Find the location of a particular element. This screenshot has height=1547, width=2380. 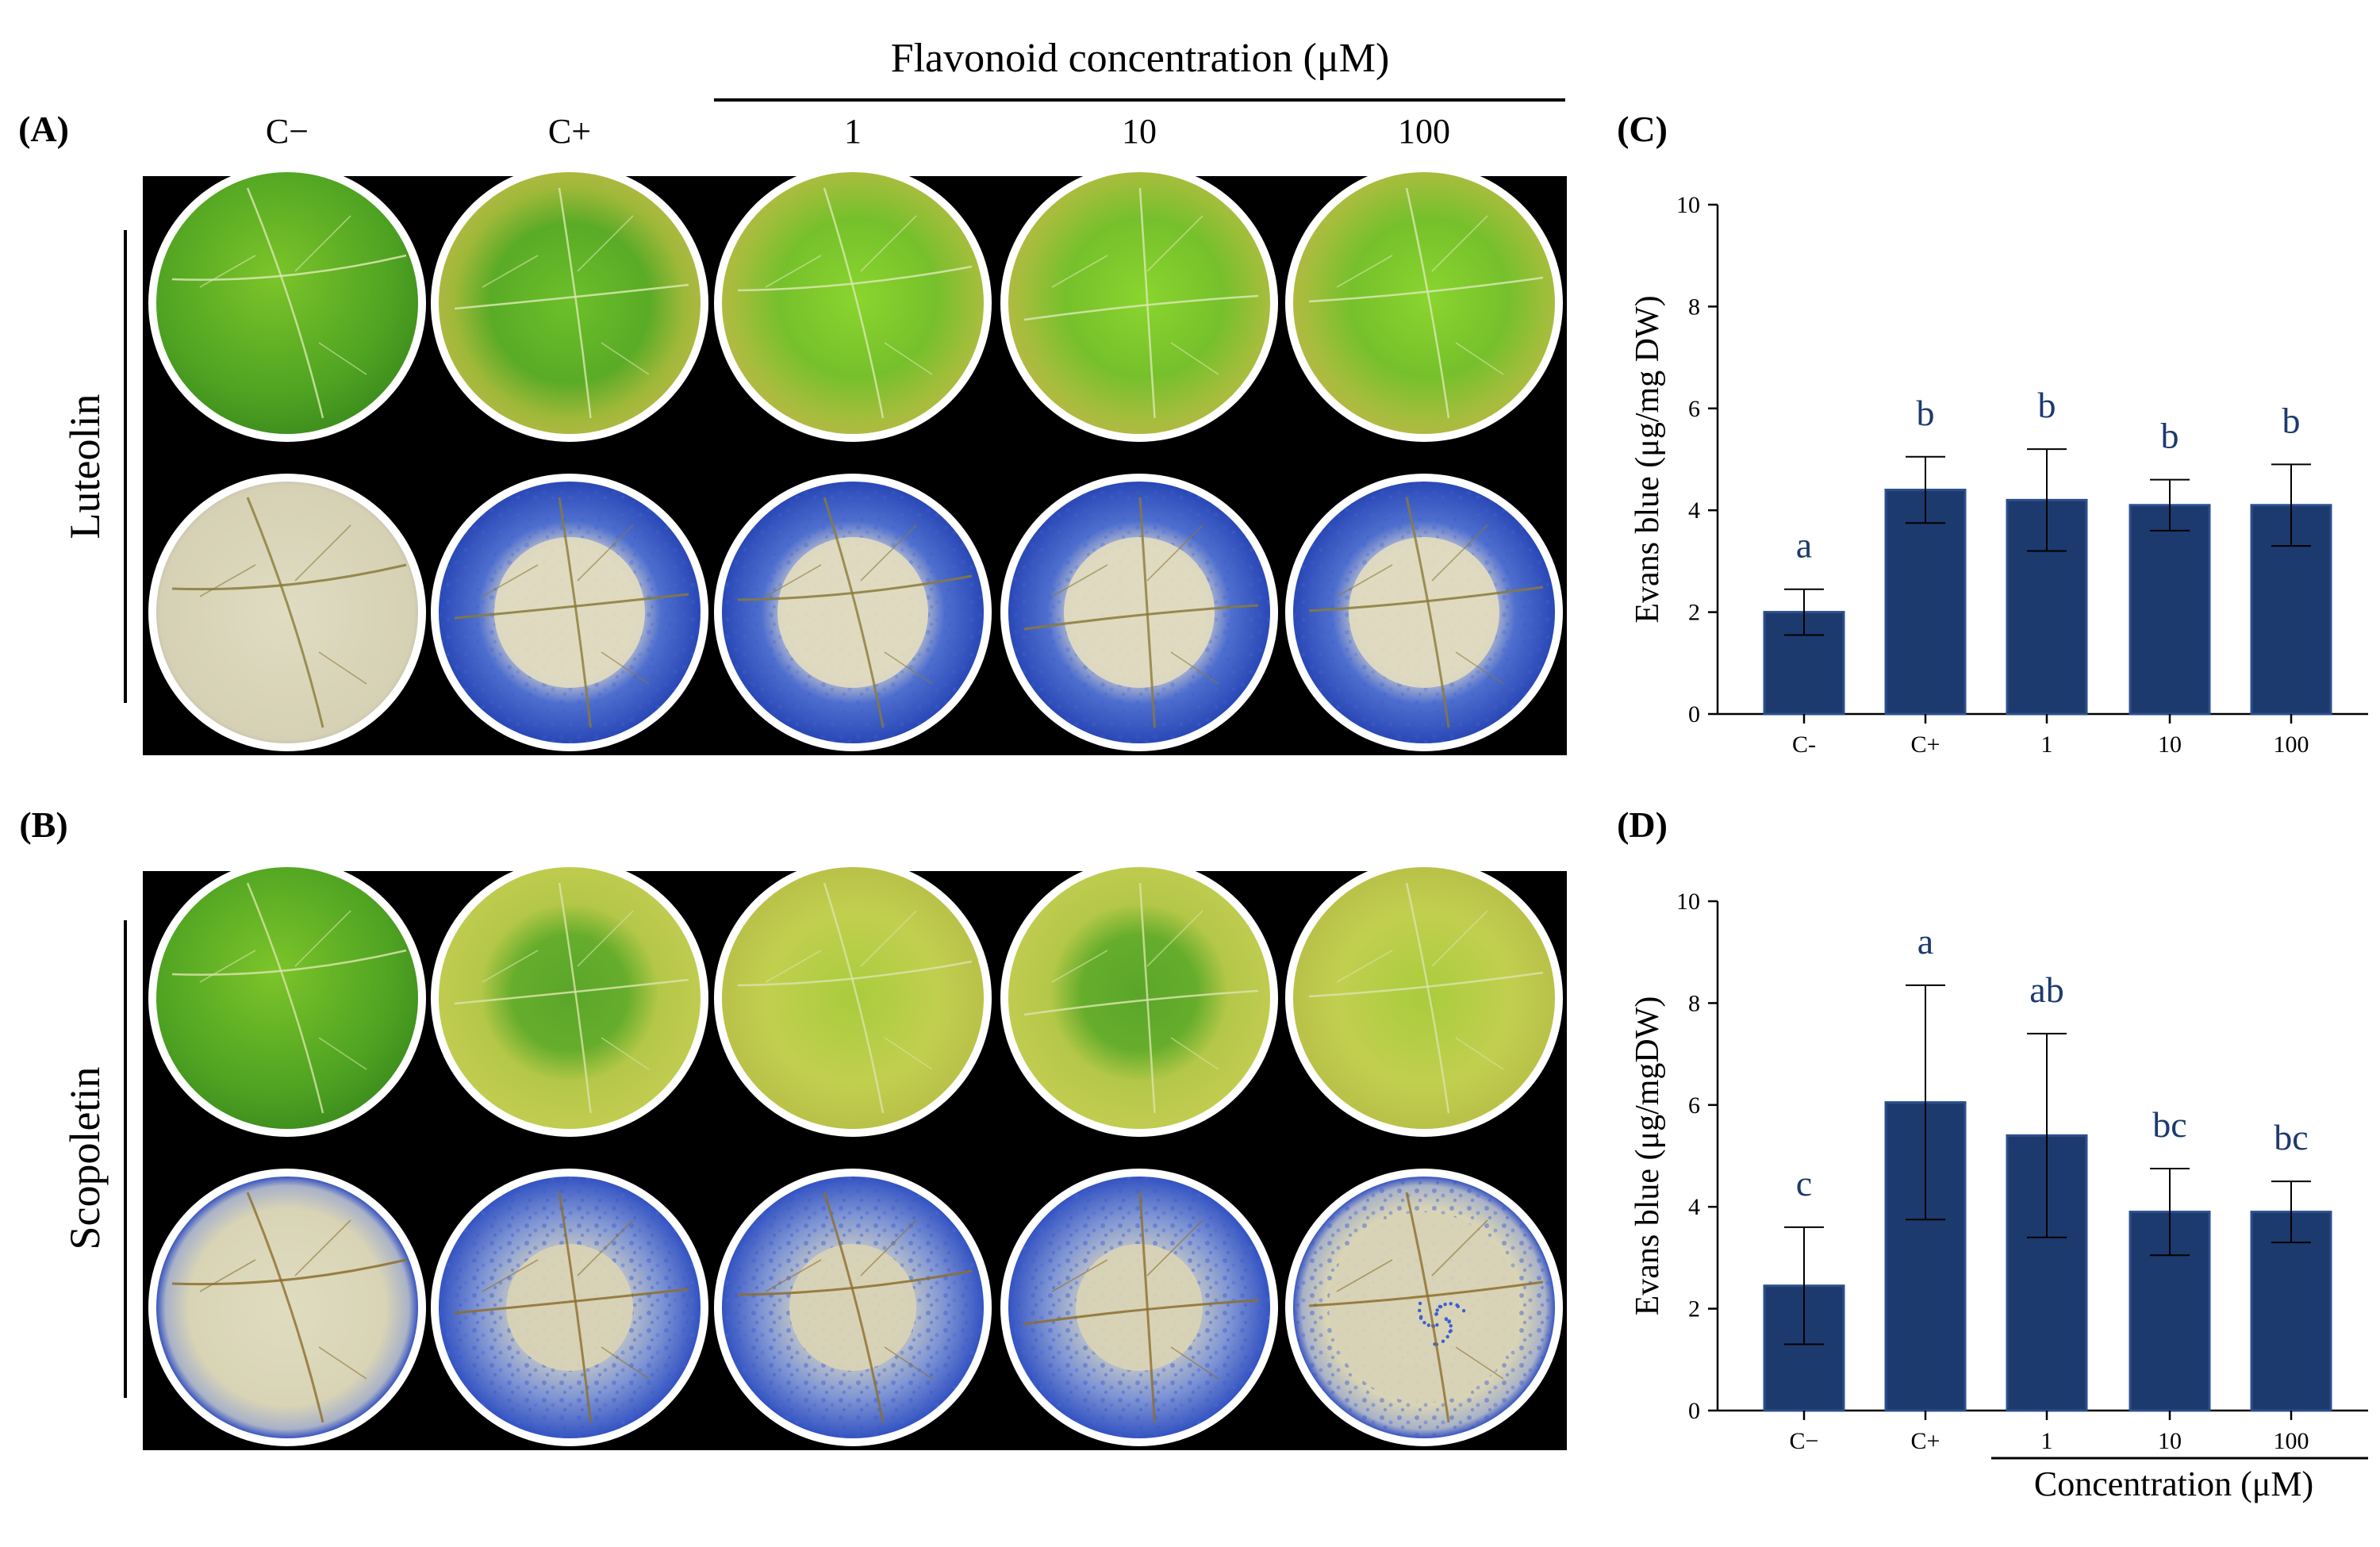

significance-letter: c is located at coordinates (1804, 1183).